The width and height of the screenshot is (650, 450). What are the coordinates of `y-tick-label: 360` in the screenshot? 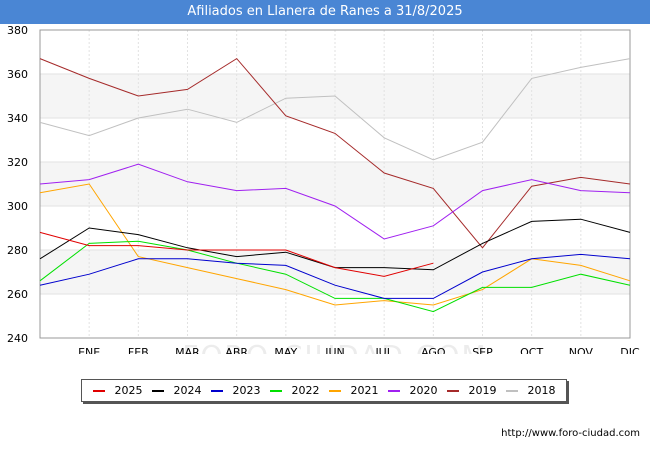 It's located at (17, 74).